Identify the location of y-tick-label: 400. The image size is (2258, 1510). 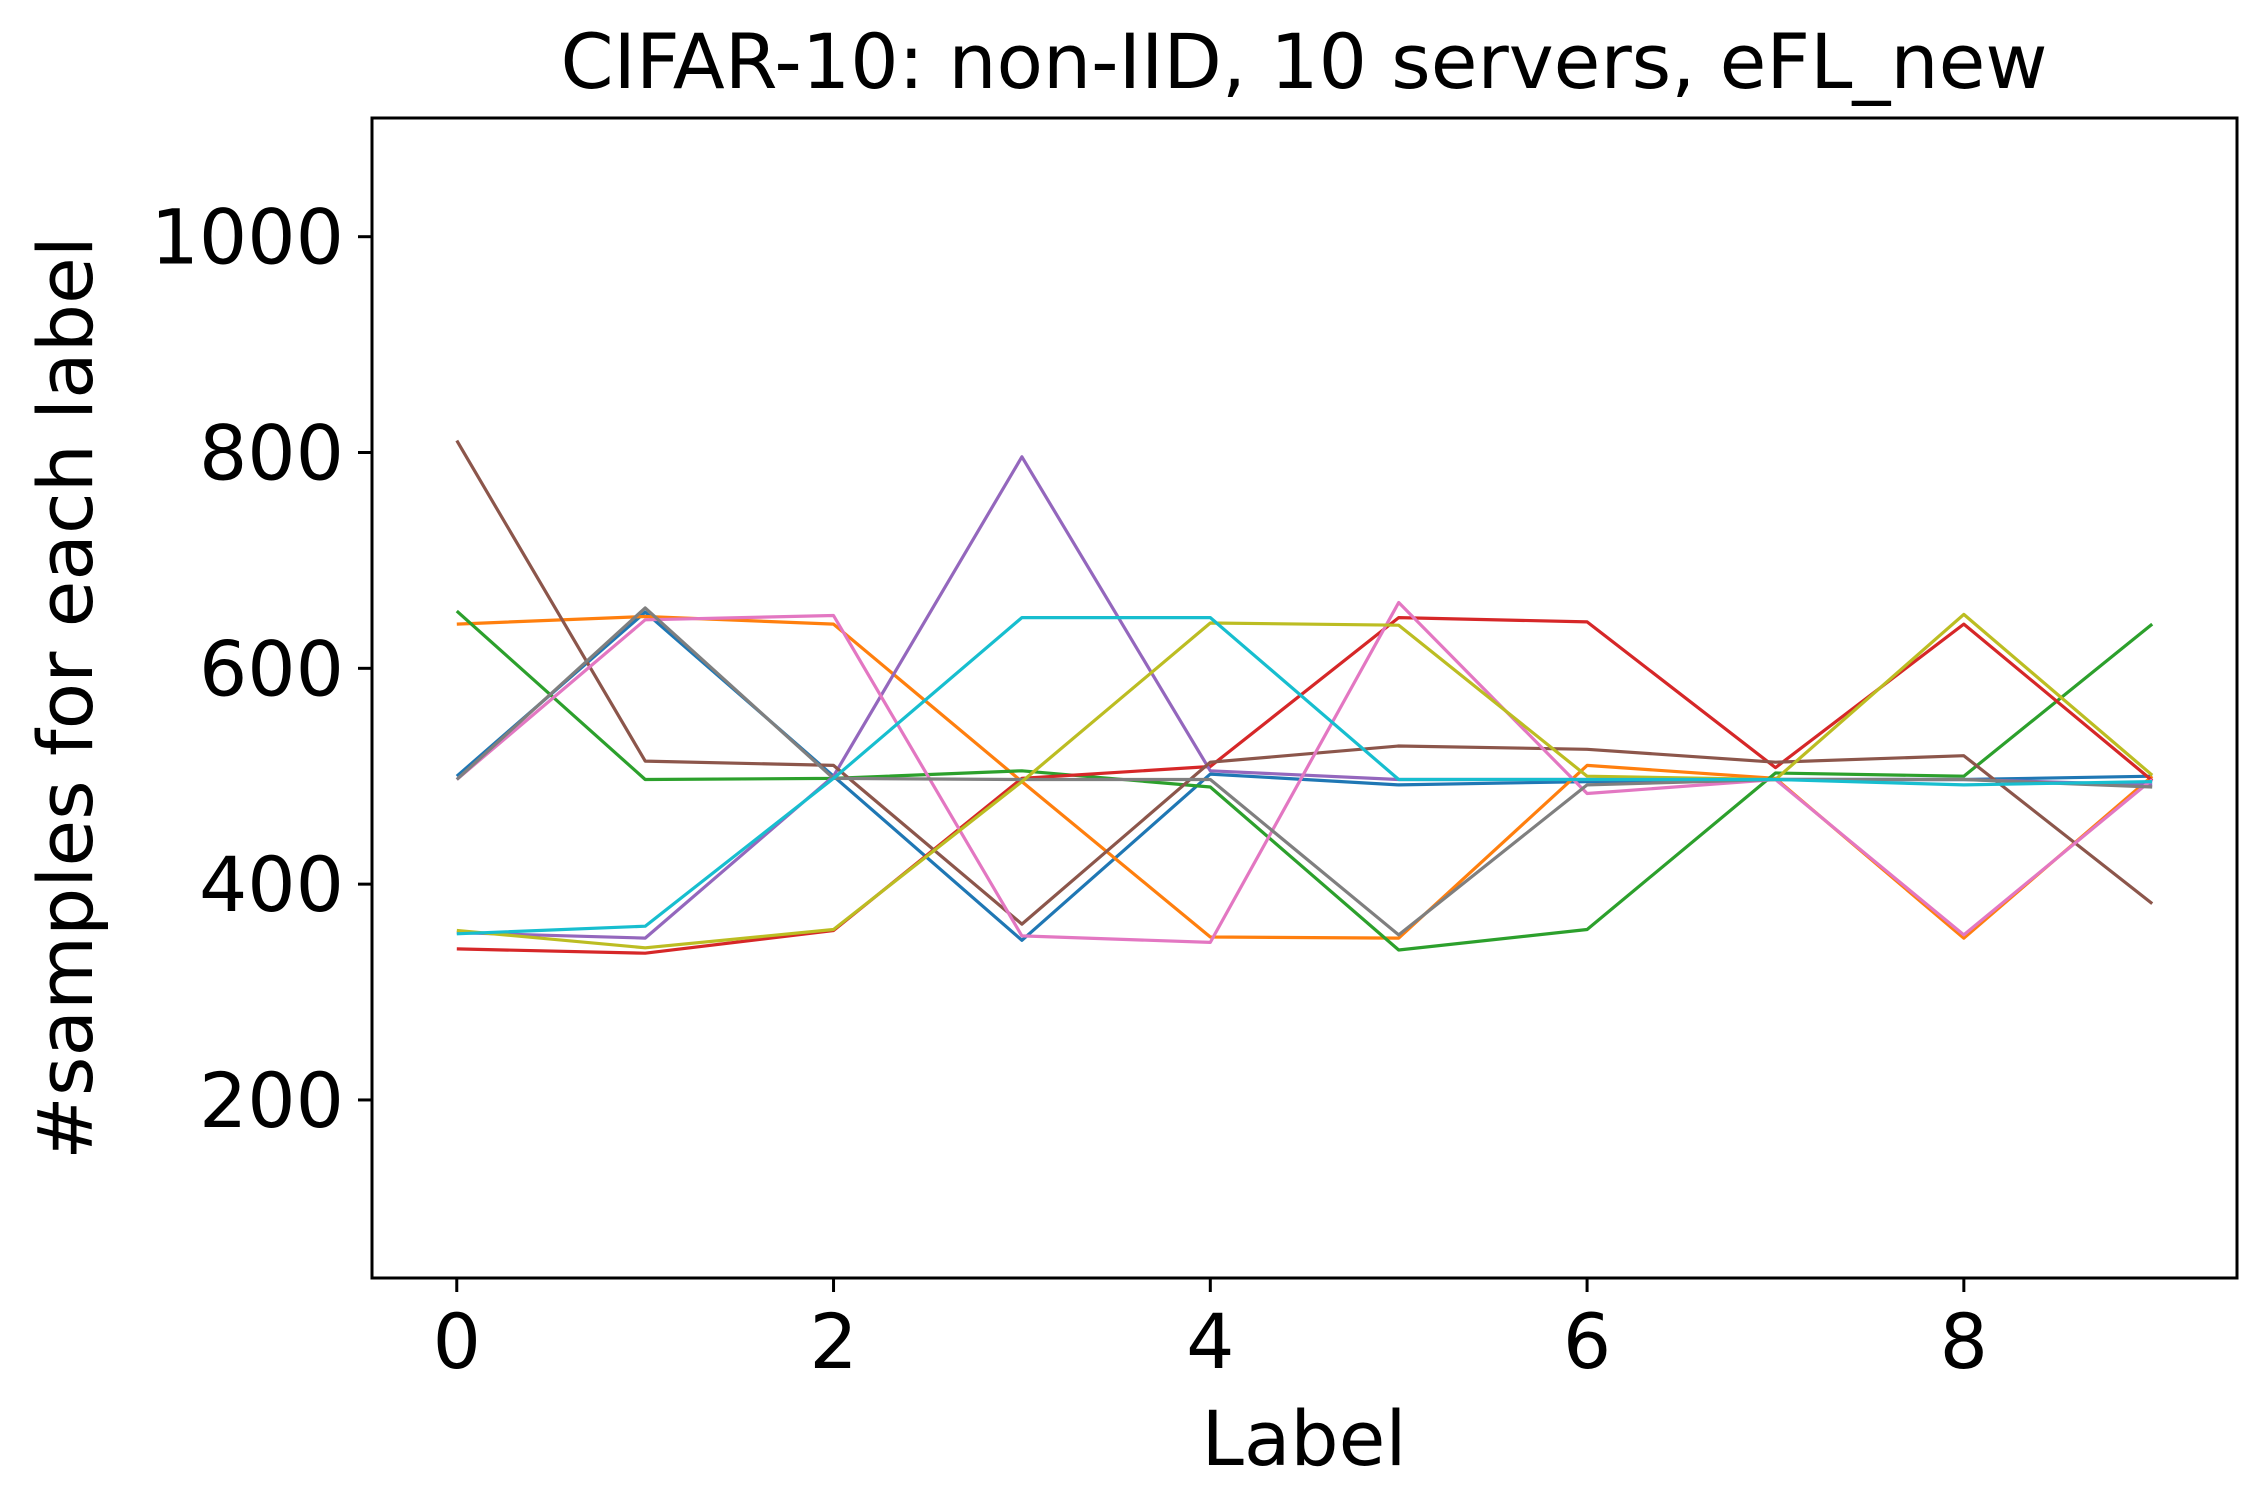
(271, 884).